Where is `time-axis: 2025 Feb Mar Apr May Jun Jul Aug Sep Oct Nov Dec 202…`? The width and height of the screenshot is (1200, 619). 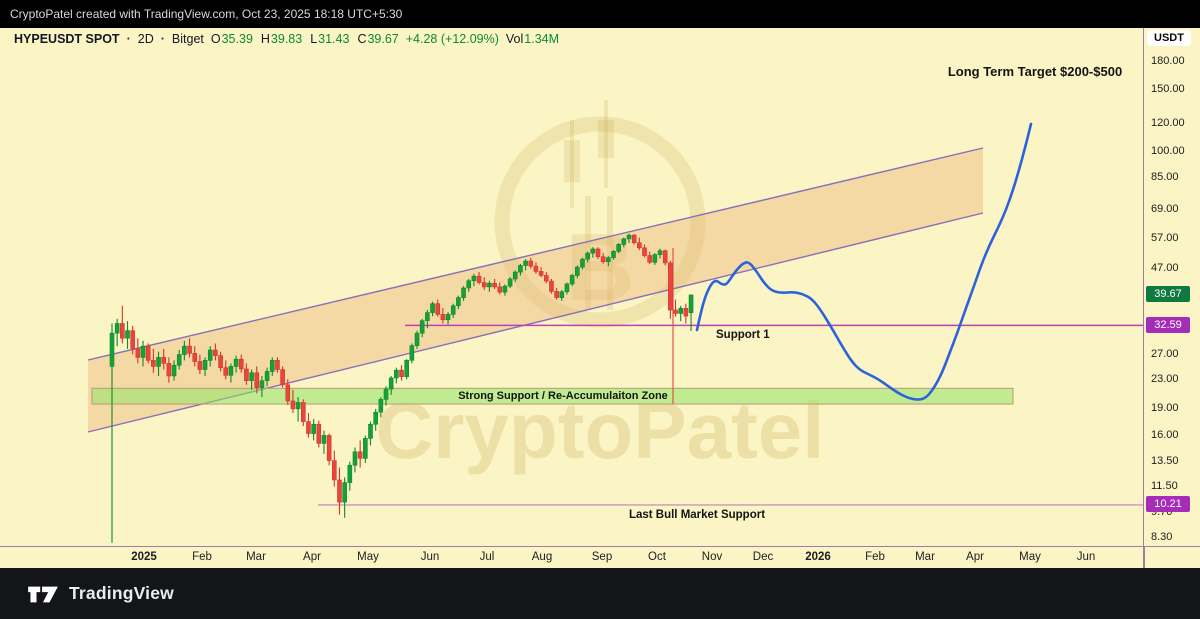
time-axis: 2025 Feb Mar Apr May Jun Jul Aug Sep Oct Nov Dec 202… is located at coordinates (600, 557).